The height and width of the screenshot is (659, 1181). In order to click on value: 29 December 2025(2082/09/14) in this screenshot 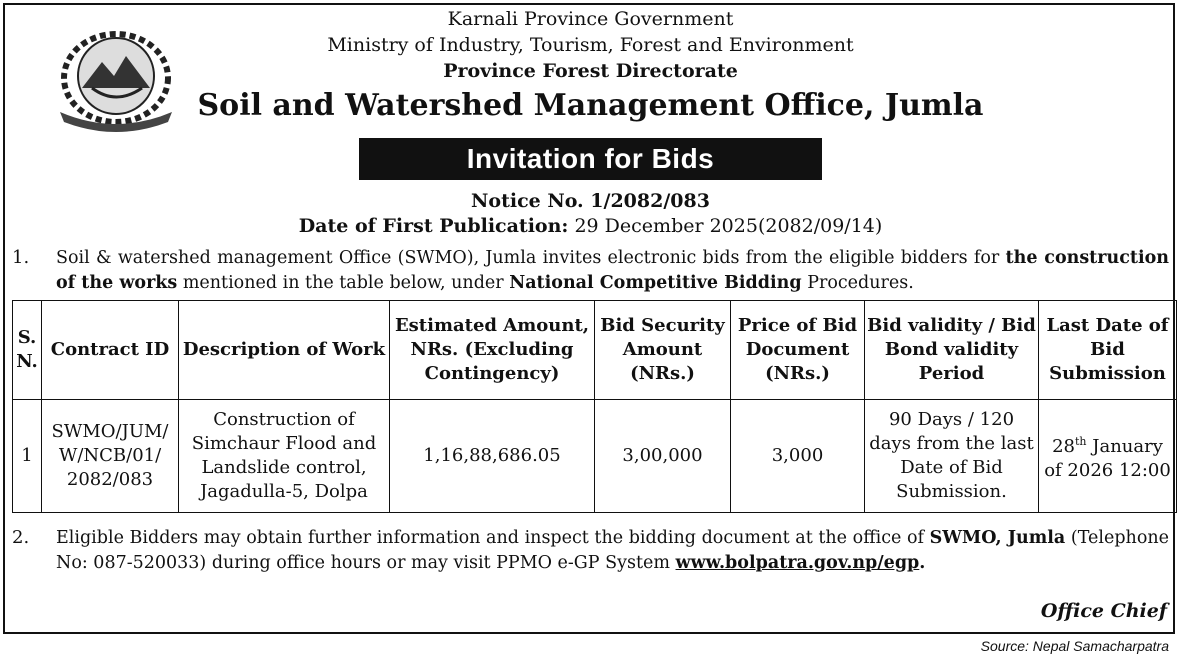, I will do `click(728, 226)`.